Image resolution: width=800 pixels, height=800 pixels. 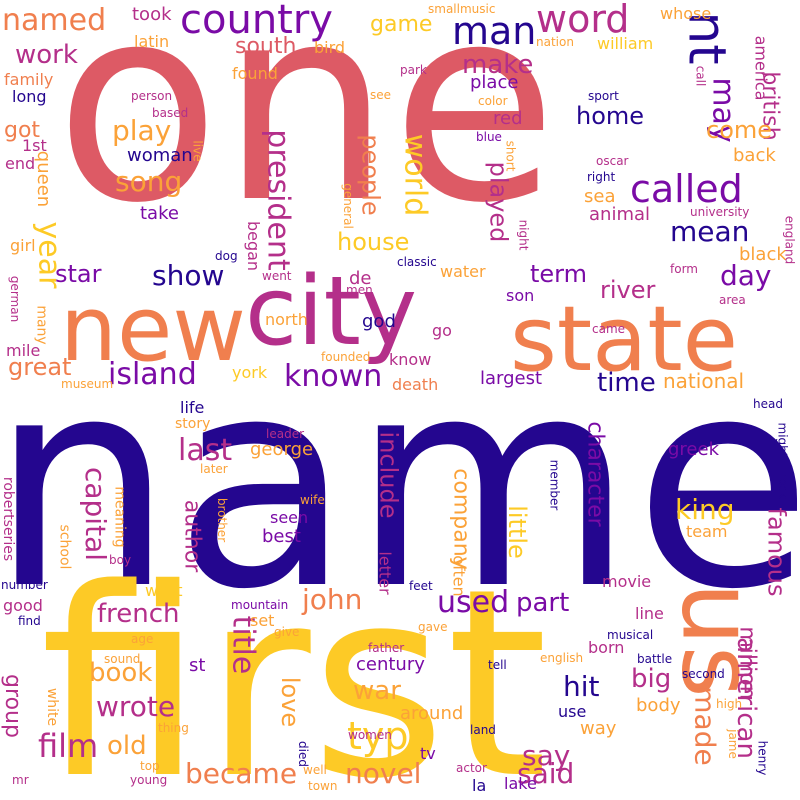 What do you see at coordinates (152, 41) in the screenshot?
I see `word: latin` at bounding box center [152, 41].